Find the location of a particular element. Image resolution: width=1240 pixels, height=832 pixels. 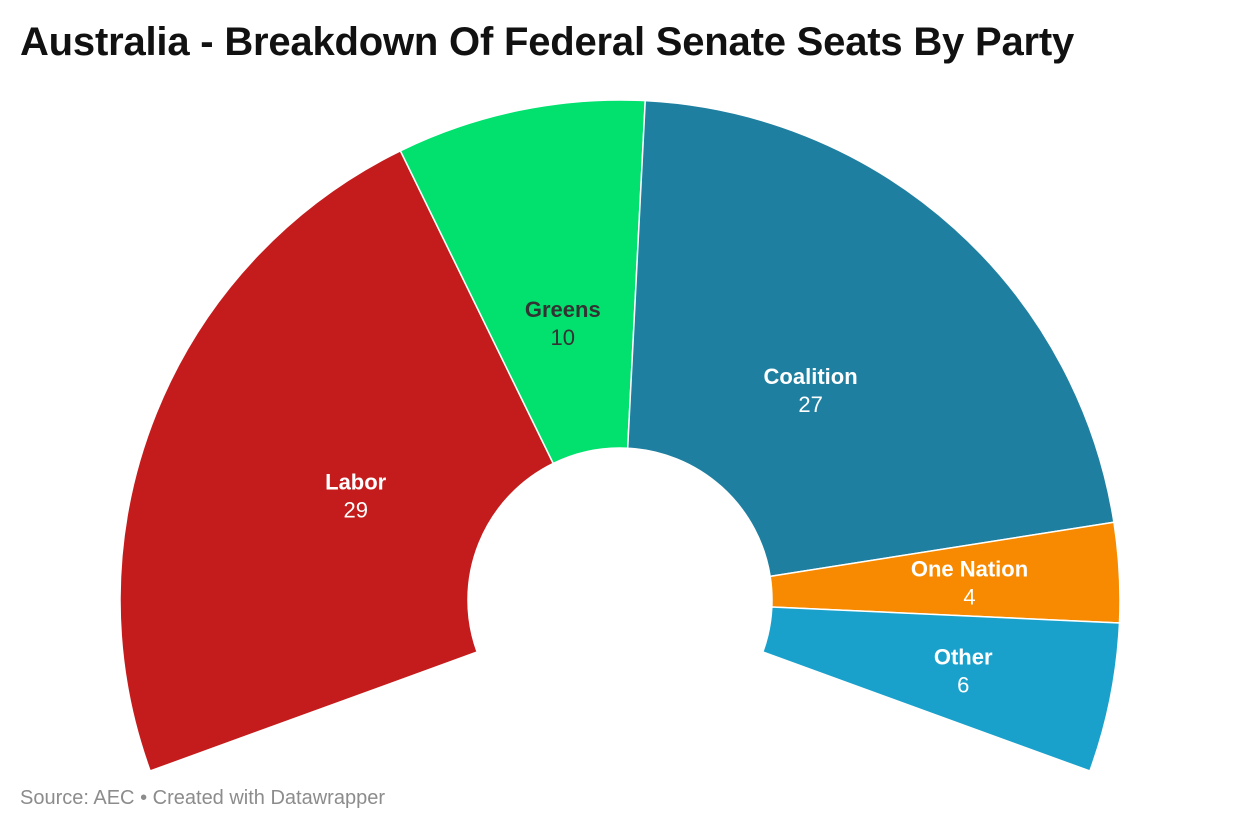

label-one-nation-value: 4 is located at coordinates (969, 597).